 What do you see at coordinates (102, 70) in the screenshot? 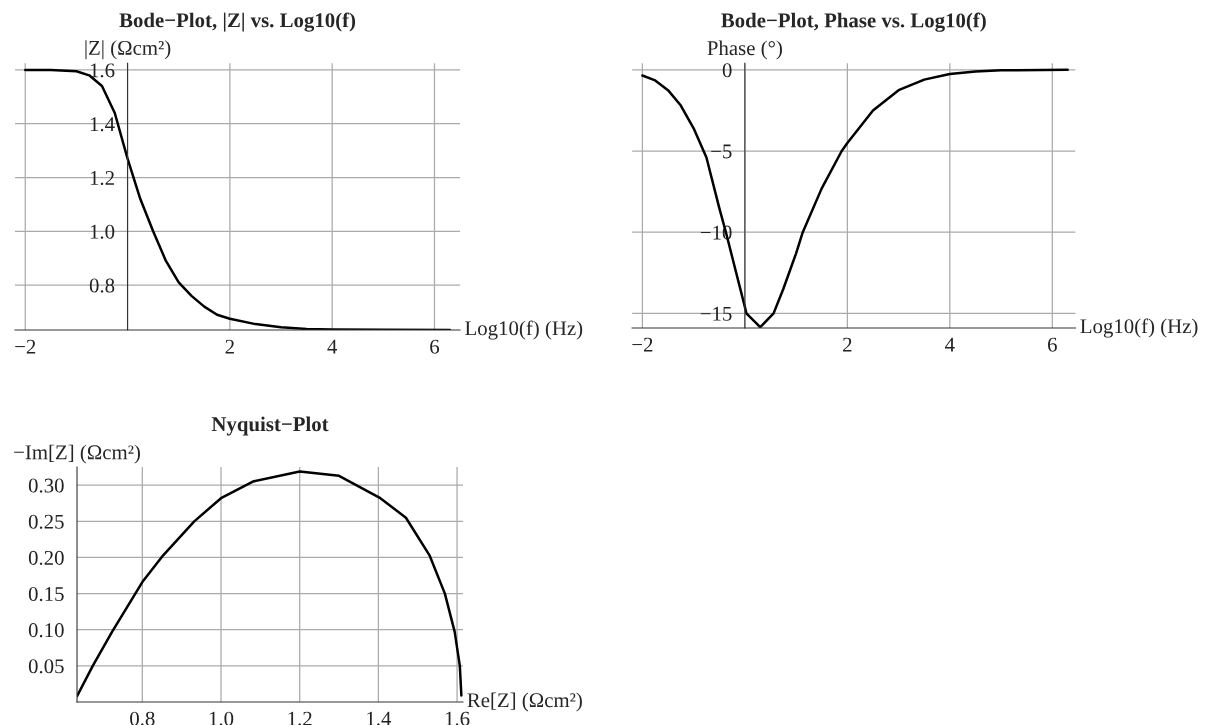
I see `y-tick-label: 1.6` at bounding box center [102, 70].